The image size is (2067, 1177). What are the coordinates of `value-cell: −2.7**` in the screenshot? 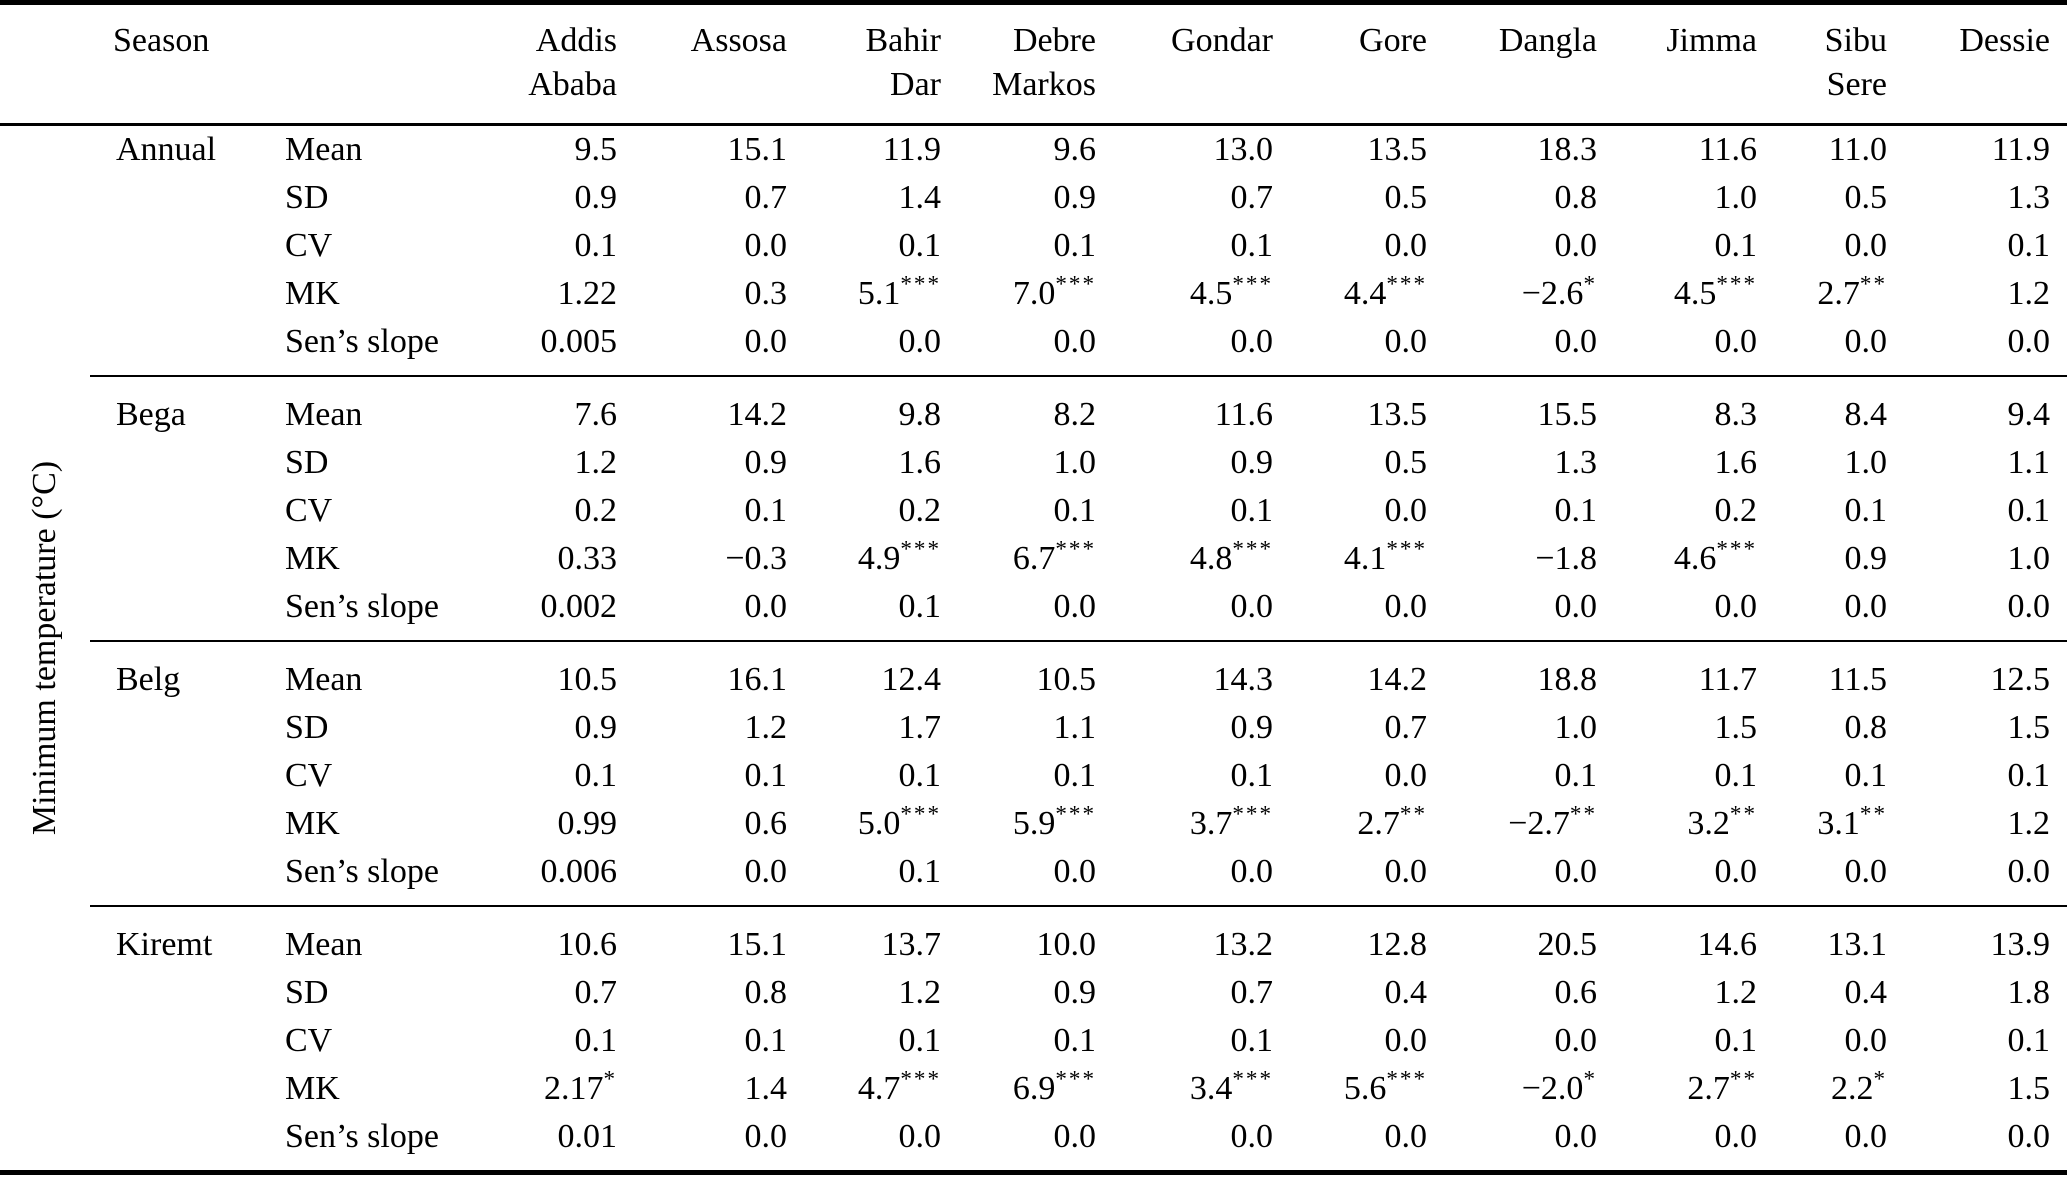 It's located at (1552, 821).